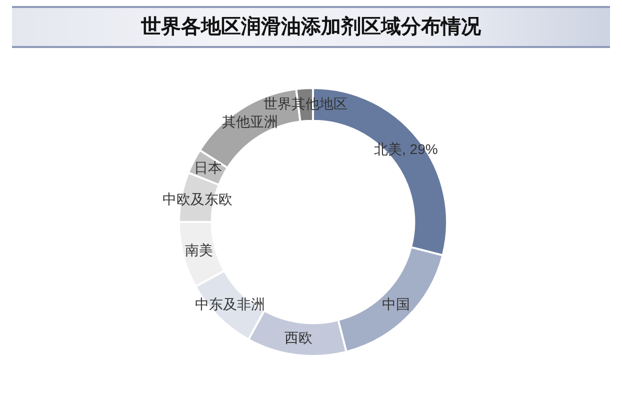  I want to click on slice-label: 中东及非洲, so click(229, 304).